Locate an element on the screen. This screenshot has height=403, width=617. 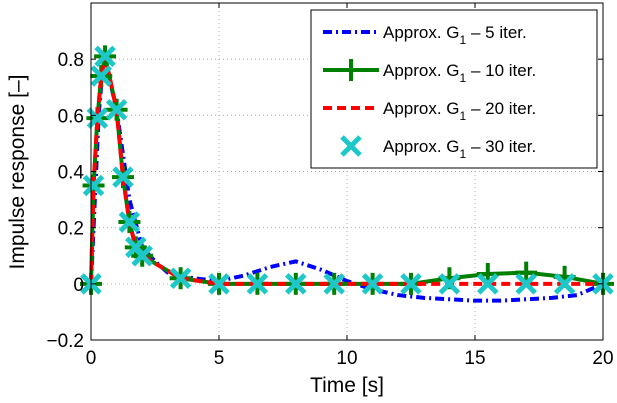
y-tick-label: 0 is located at coordinates (78, 285).